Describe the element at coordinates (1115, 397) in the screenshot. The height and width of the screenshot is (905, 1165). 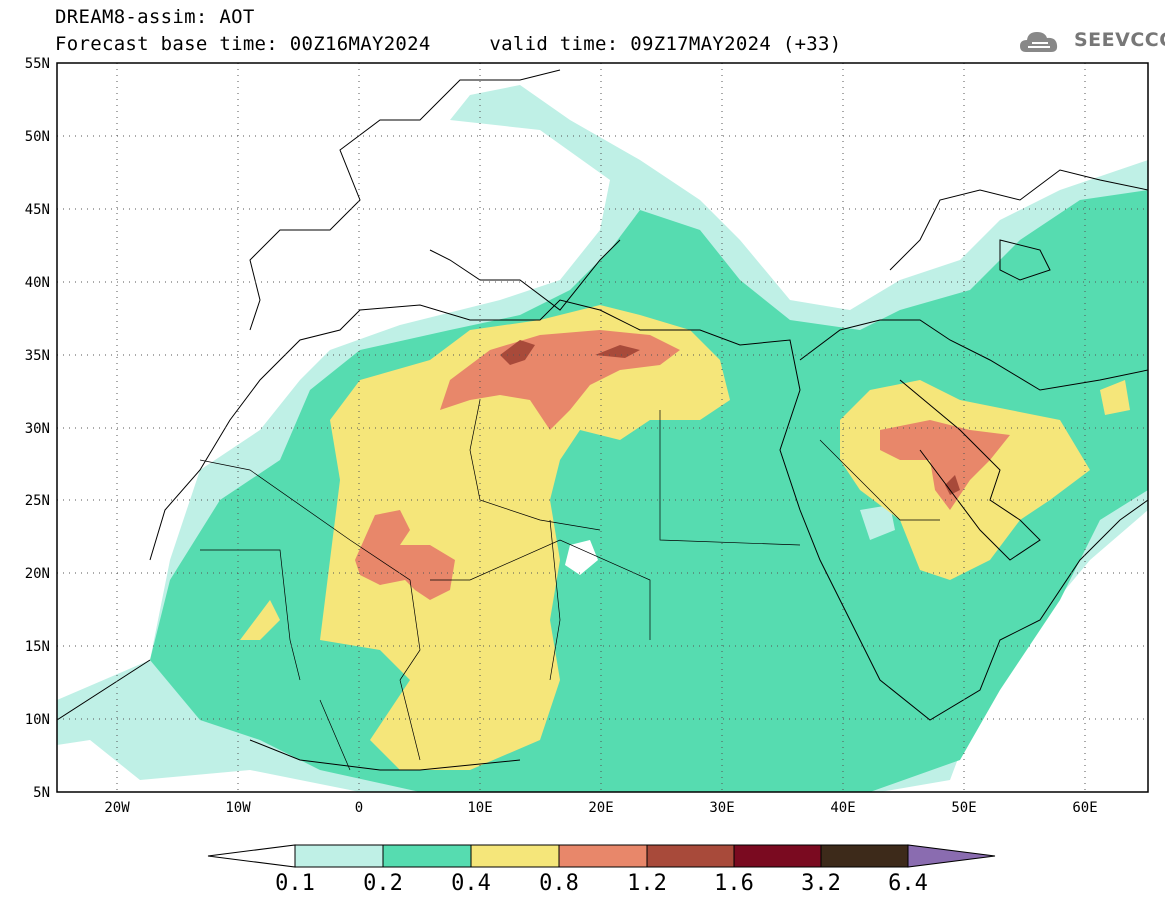
I see `aot-band-2c` at that location.